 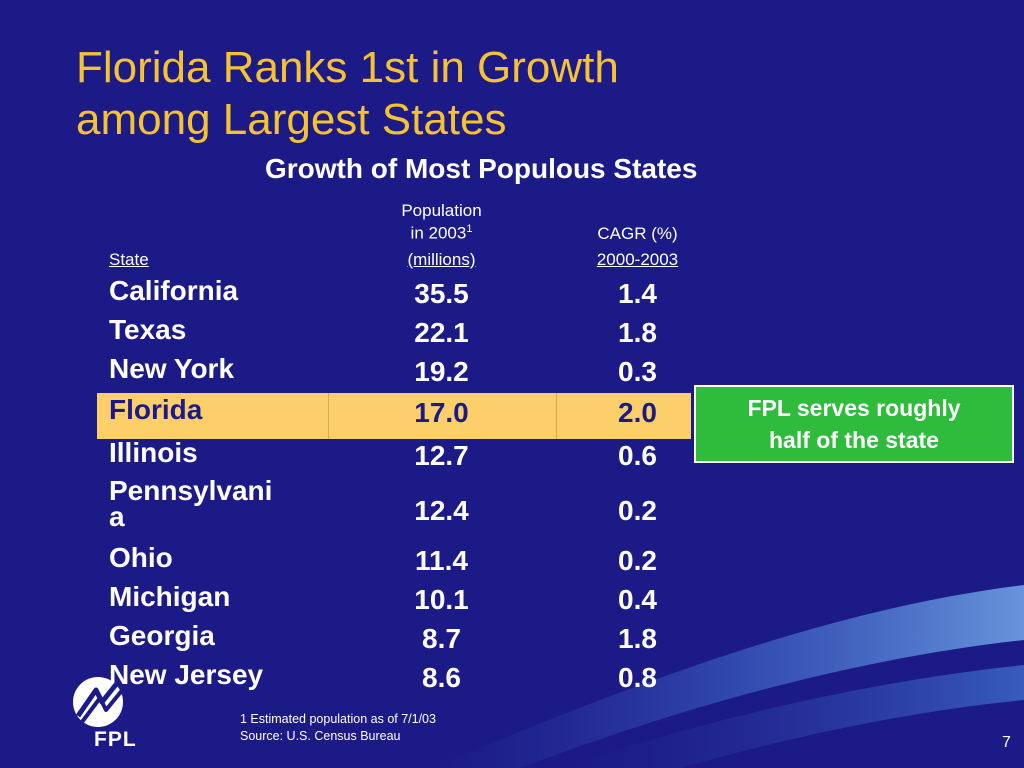 I want to click on title-line-2: among Largest States, so click(x=291, y=119).